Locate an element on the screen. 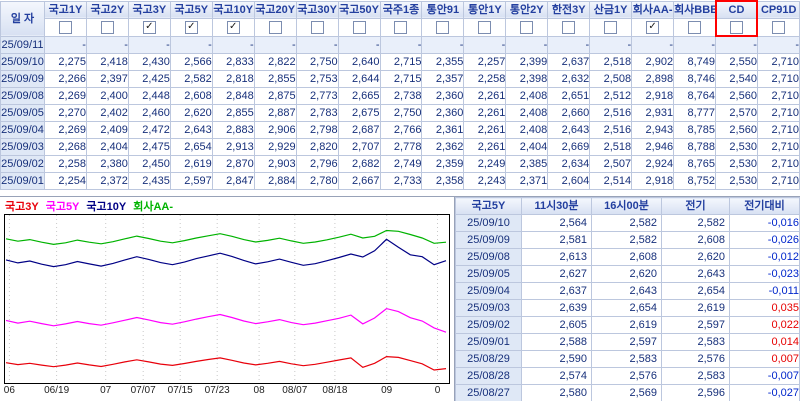 This screenshot has height=401, width=800. intraday-change-header: 전기대비 is located at coordinates (764, 206).